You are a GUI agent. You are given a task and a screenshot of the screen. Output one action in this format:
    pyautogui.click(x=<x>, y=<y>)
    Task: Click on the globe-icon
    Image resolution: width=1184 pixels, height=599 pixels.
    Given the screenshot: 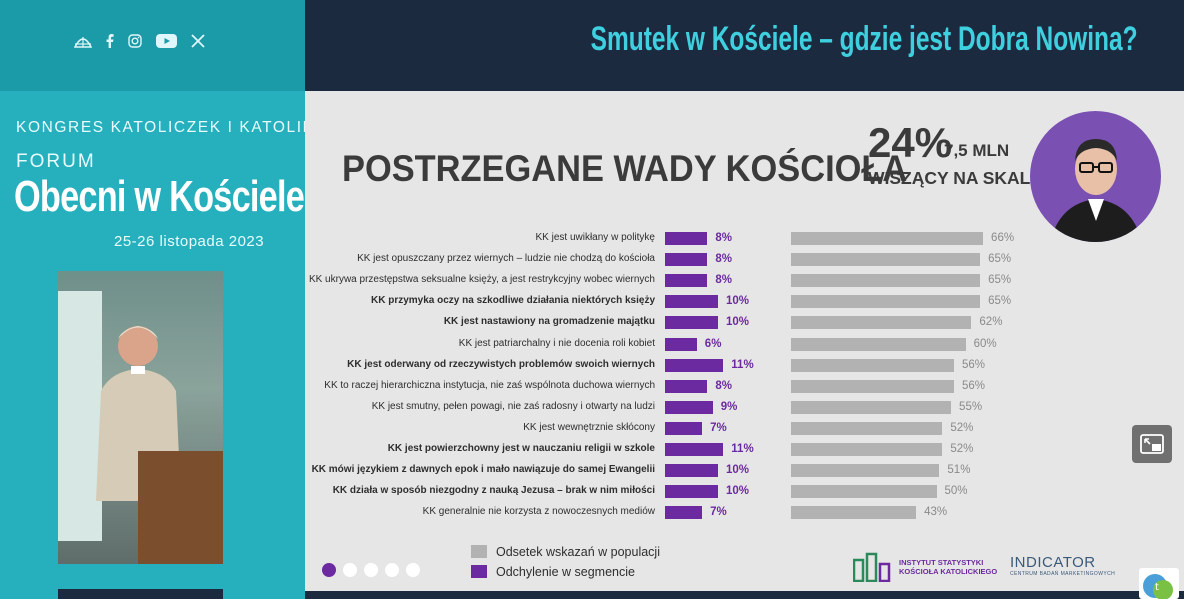 What is the action you would take?
    pyautogui.click(x=83, y=41)
    